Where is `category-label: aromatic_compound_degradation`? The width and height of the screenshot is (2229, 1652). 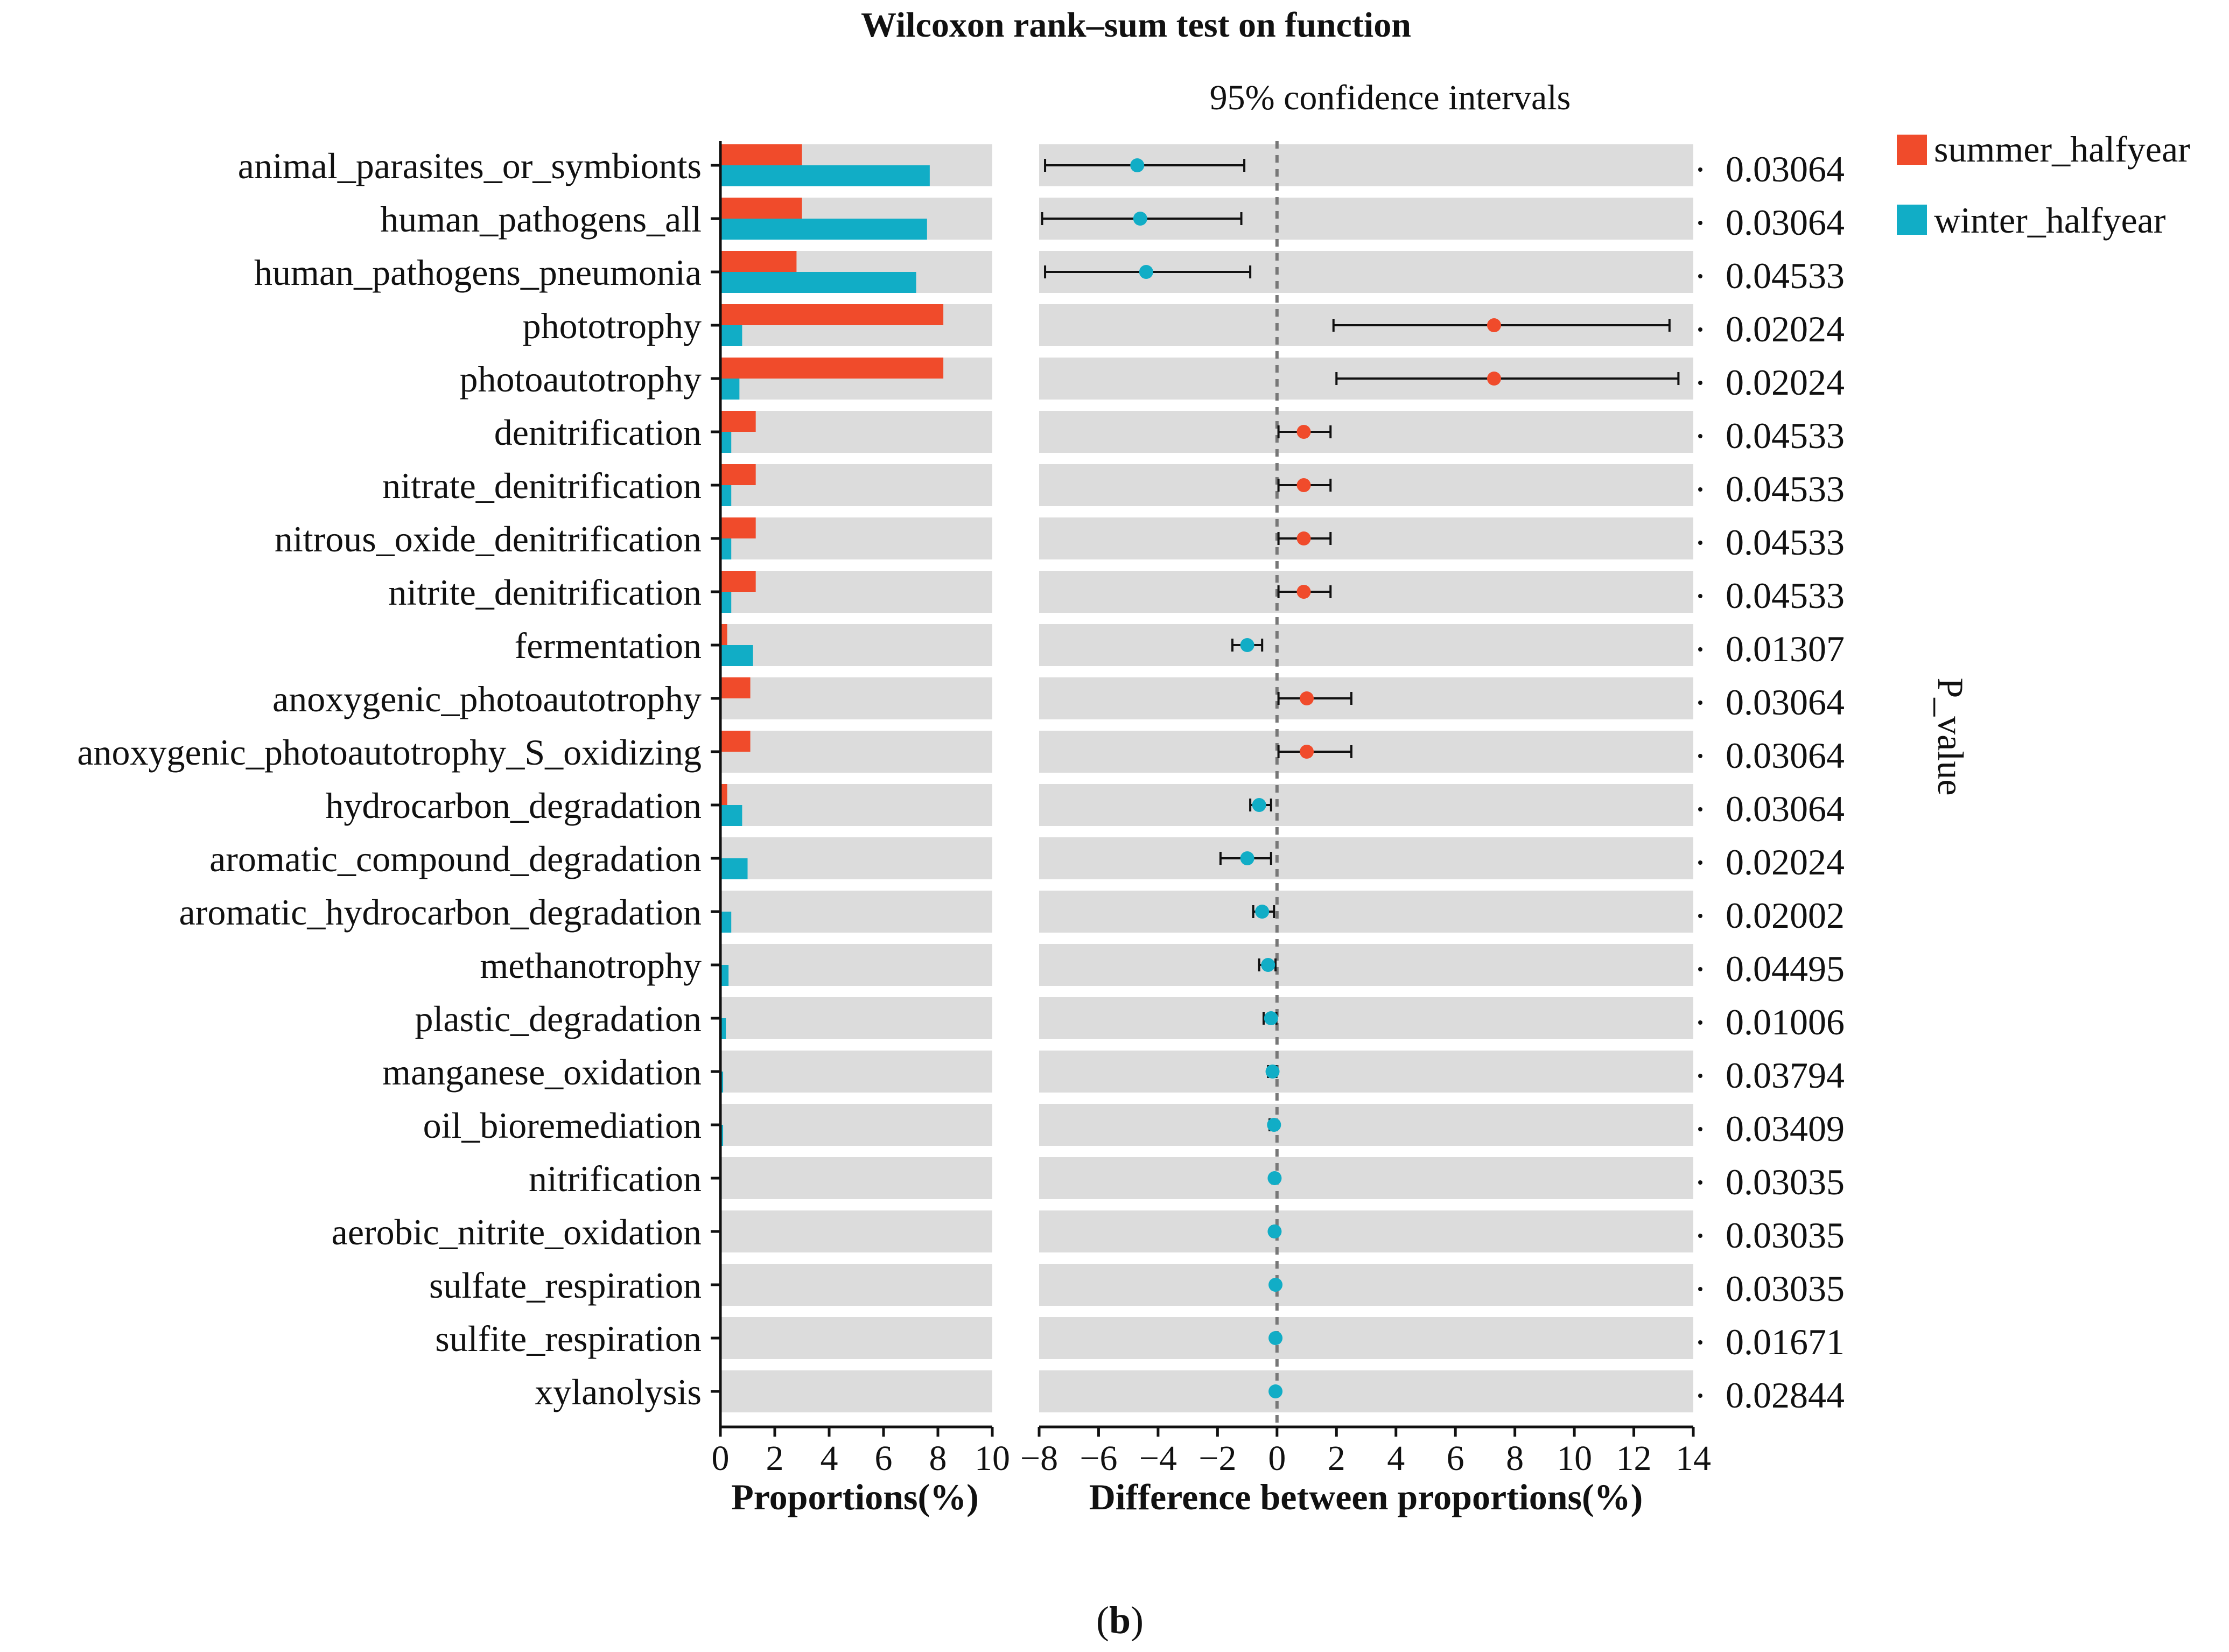
category-label: aromatic_compound_degradation is located at coordinates (456, 858).